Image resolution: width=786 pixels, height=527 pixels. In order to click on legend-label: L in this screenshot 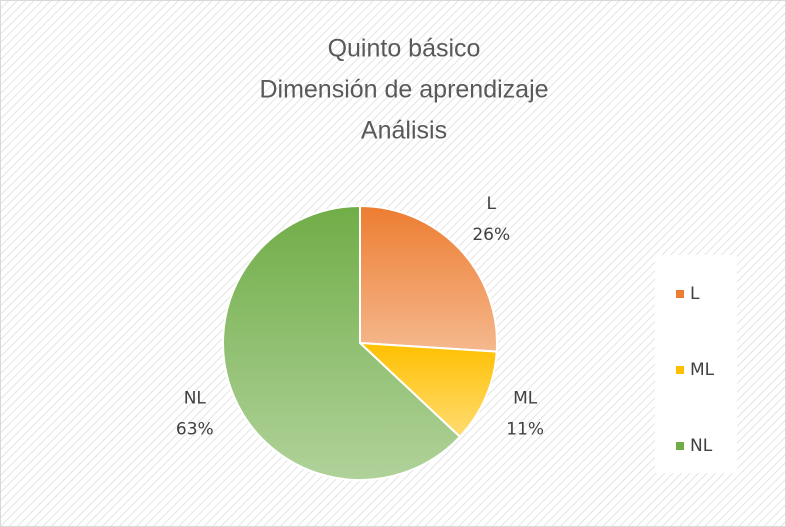, I will do `click(695, 294)`.